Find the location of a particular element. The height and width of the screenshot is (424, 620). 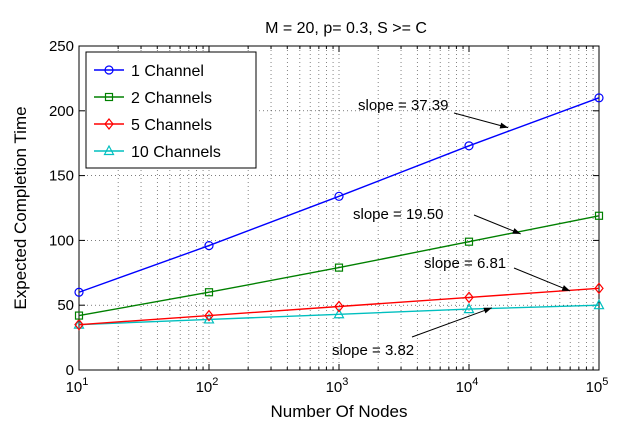

y-tick-label: 50 is located at coordinates (65, 305).